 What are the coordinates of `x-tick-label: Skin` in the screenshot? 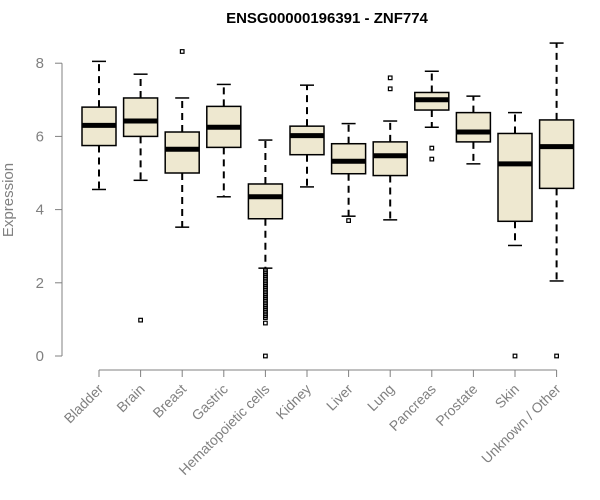 It's located at (507, 396).